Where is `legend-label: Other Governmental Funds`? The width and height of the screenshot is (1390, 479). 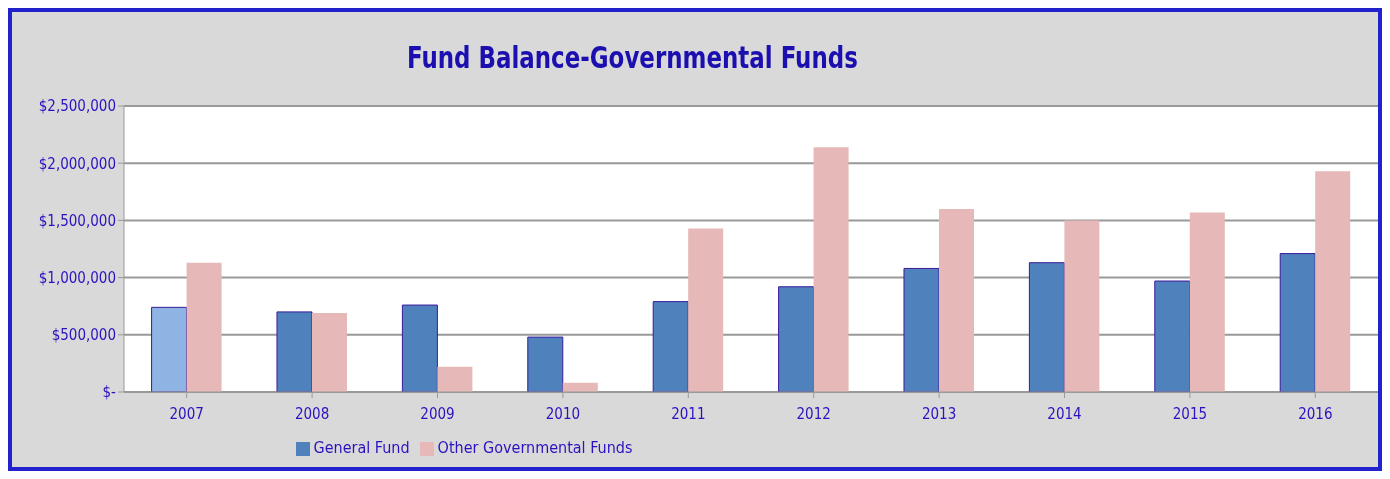
legend-label: Other Governmental Funds is located at coordinates (535, 447).